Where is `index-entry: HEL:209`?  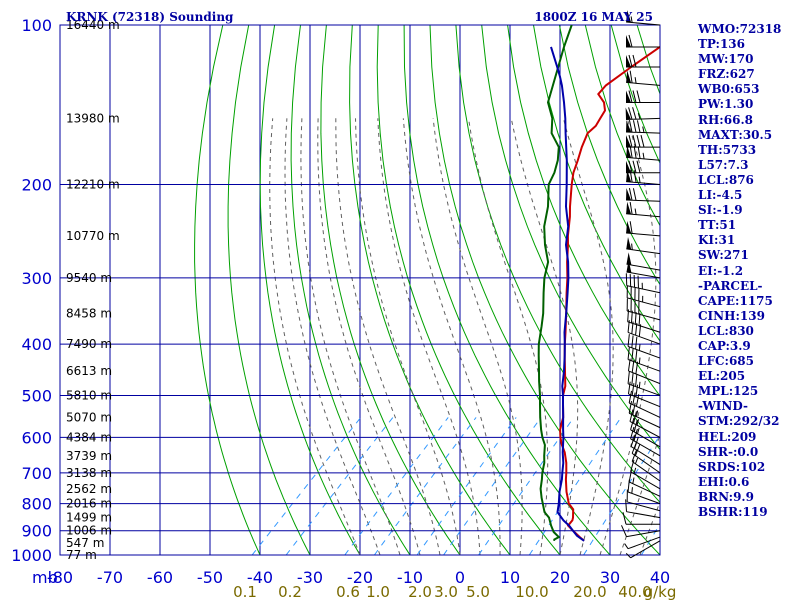
index-entry: HEL:209 is located at coordinates (727, 436).